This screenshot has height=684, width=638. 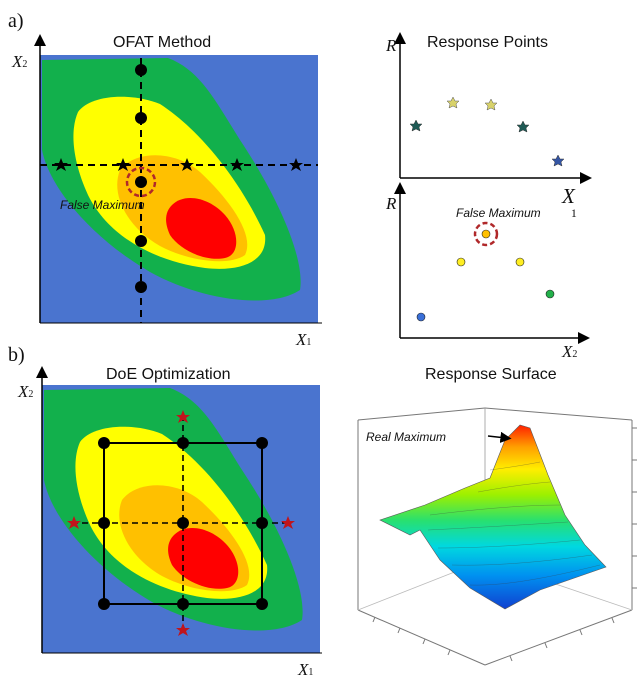 What do you see at coordinates (498, 213) in the screenshot?
I see `rp-false-maximum-label: False Maximum` at bounding box center [498, 213].